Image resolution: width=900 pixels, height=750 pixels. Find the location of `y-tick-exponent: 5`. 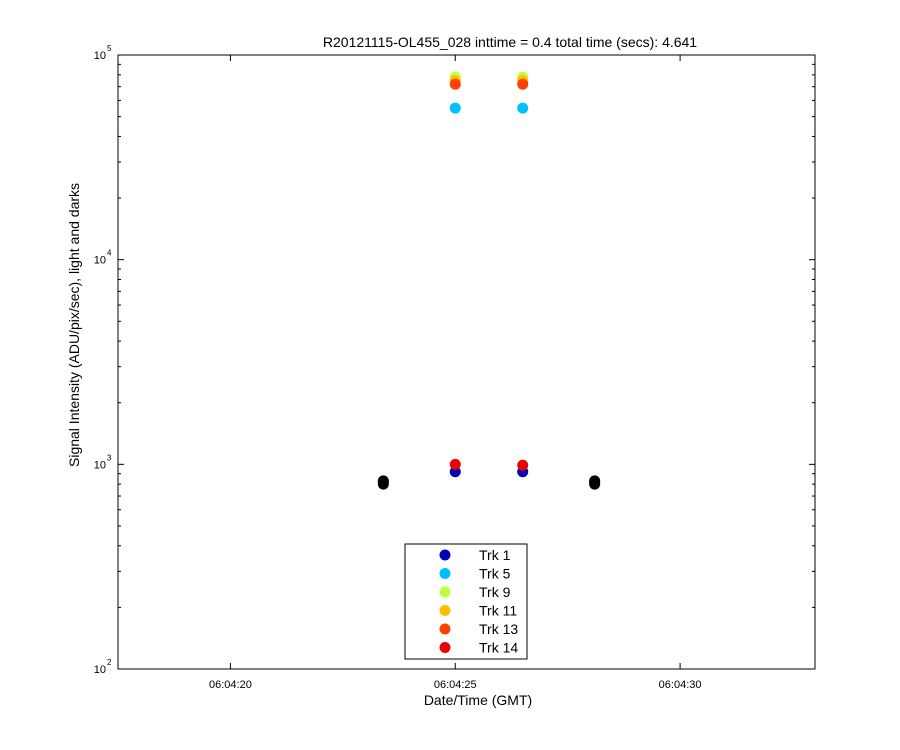

y-tick-exponent: 5 is located at coordinates (109, 48).